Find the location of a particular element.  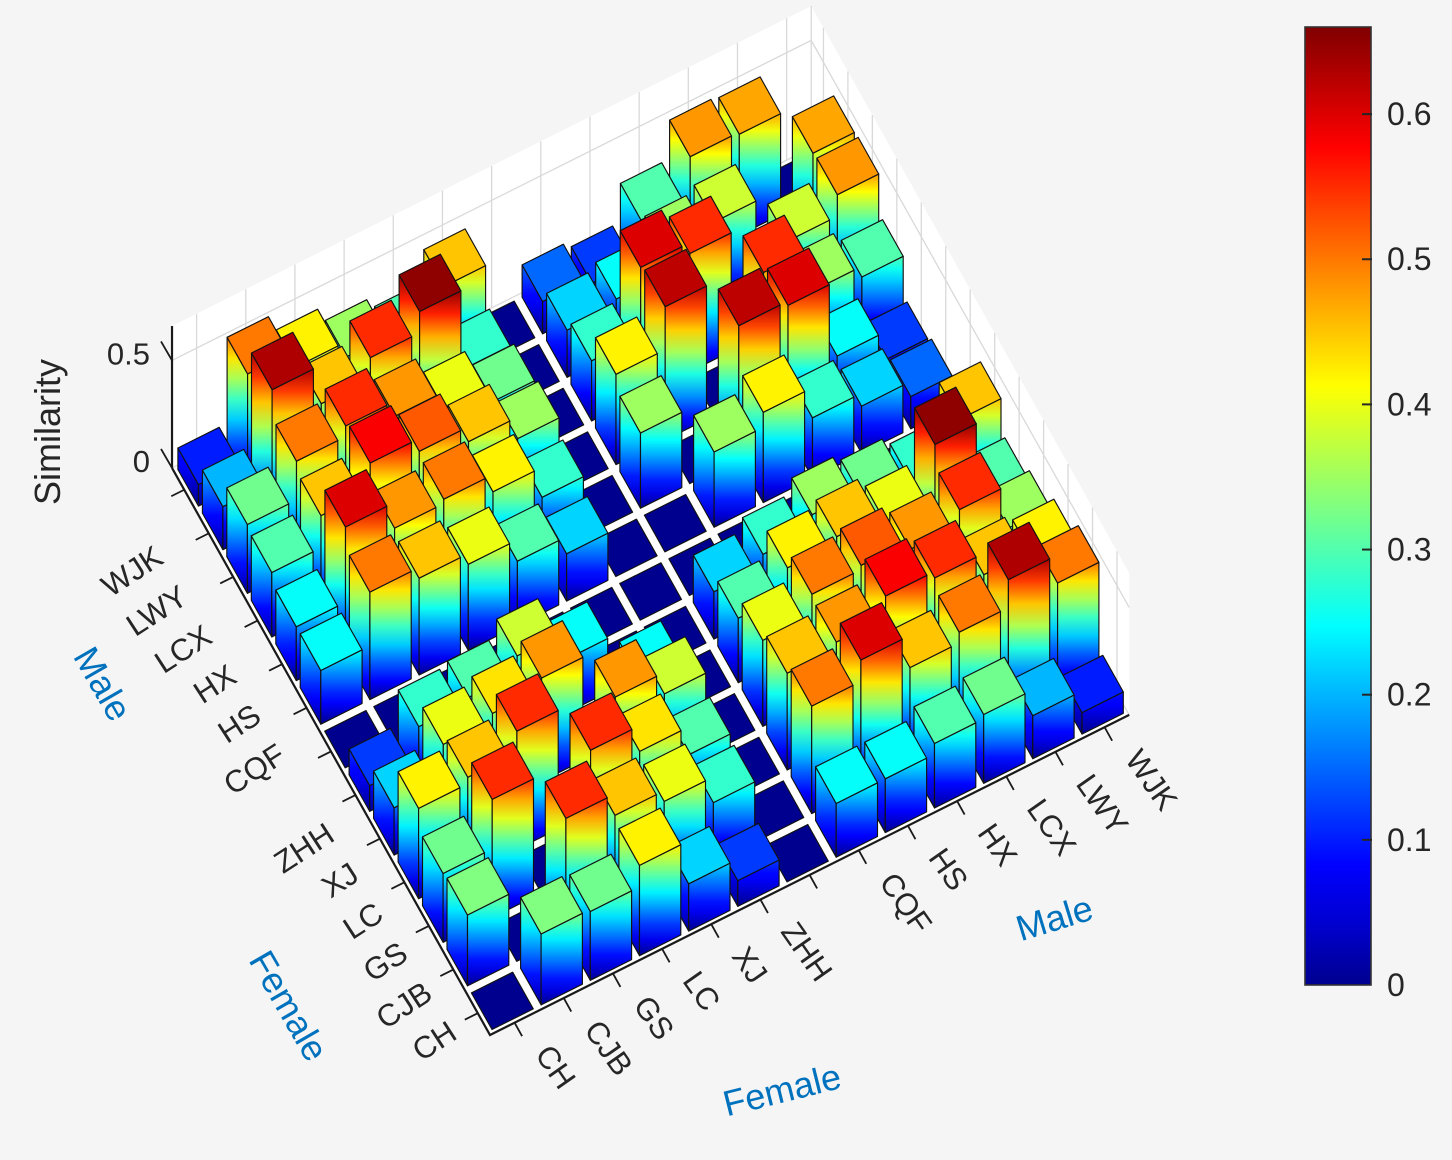

z-tick-label: 0.5 is located at coordinates (128, 353).